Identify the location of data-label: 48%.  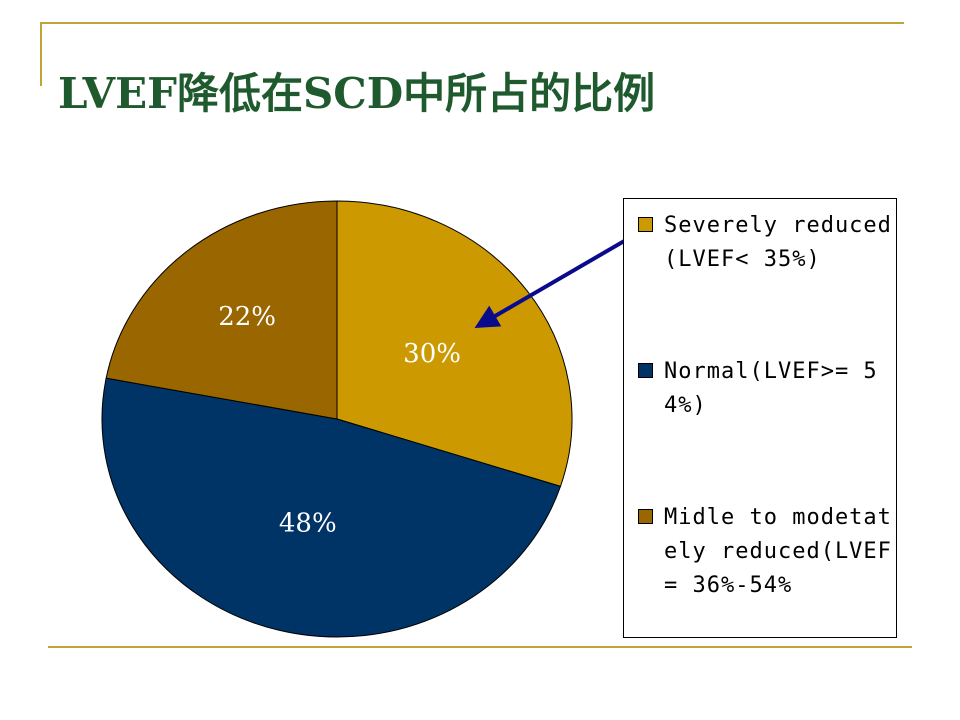
(308, 524).